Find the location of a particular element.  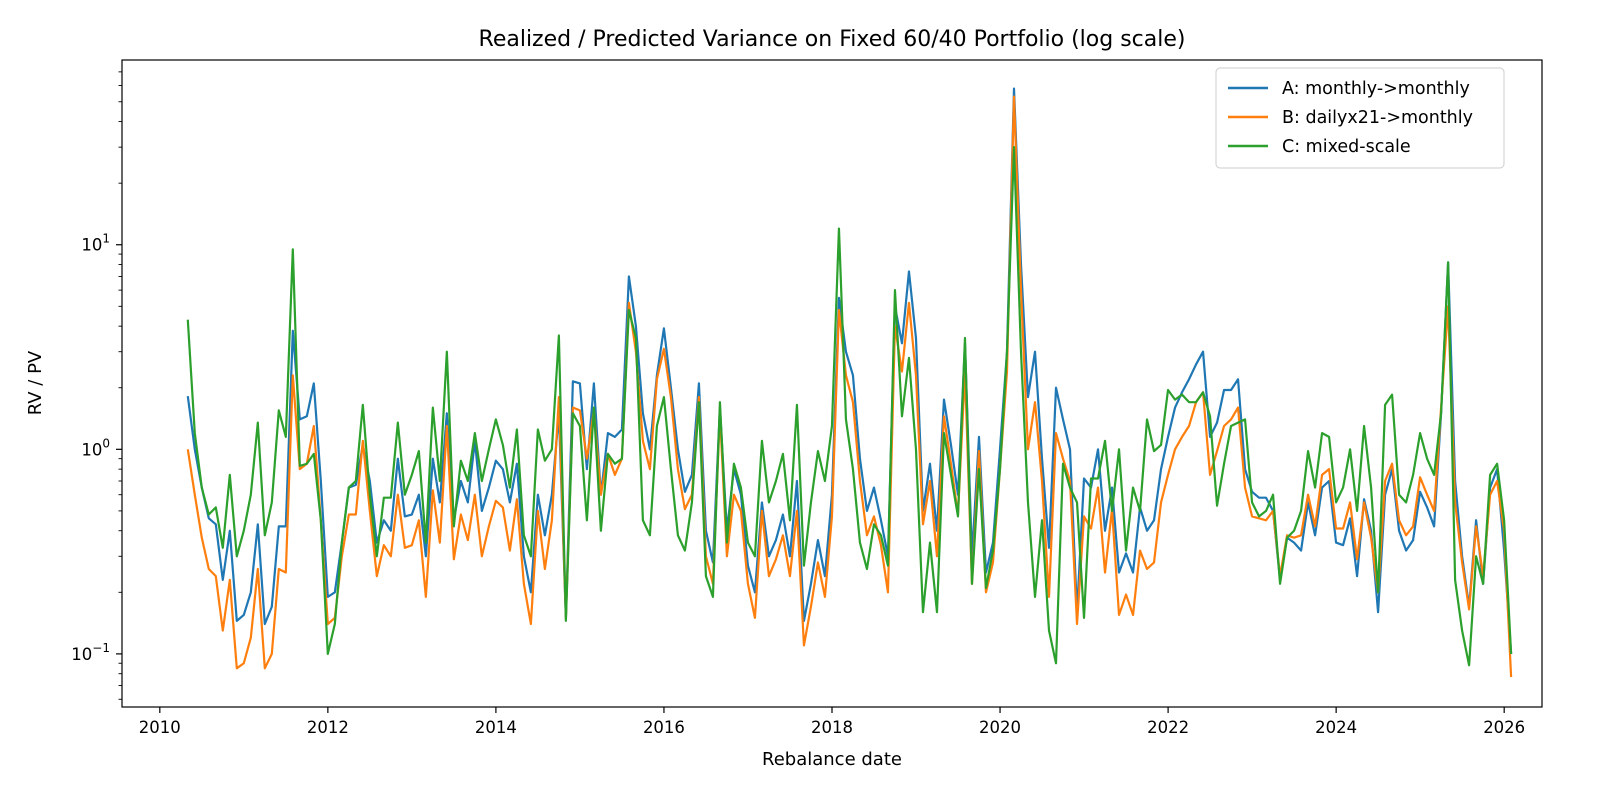

y-axis-label: RV / PV is located at coordinates (35, 382).